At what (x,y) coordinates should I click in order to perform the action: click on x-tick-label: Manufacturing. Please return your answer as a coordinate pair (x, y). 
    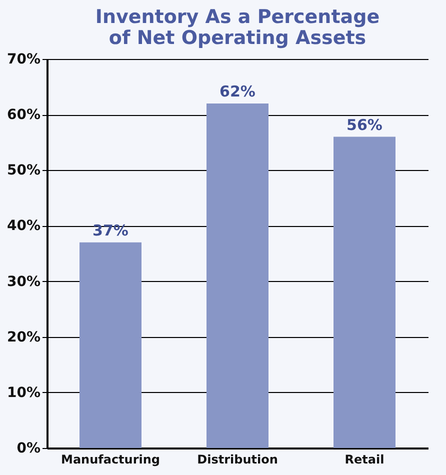
    Looking at the image, I should click on (110, 459).